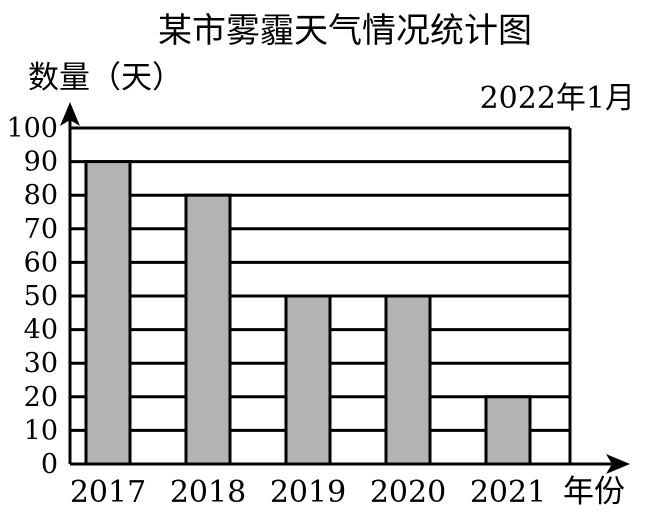  I want to click on y-axis-arrow, so click(70, 114).